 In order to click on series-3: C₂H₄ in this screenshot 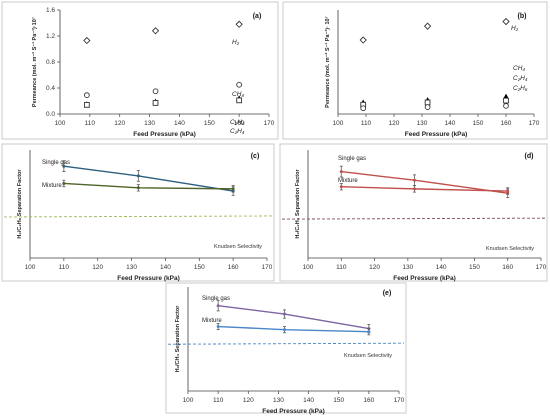, I will do `click(164, 116)`.